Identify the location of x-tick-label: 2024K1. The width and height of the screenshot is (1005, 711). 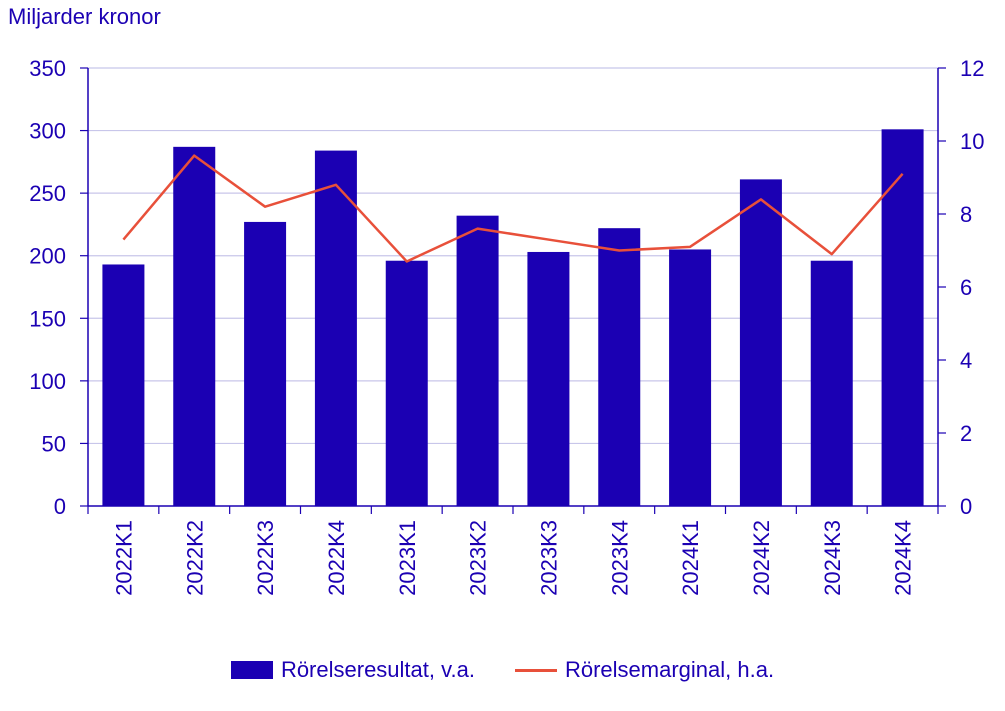
(690, 558).